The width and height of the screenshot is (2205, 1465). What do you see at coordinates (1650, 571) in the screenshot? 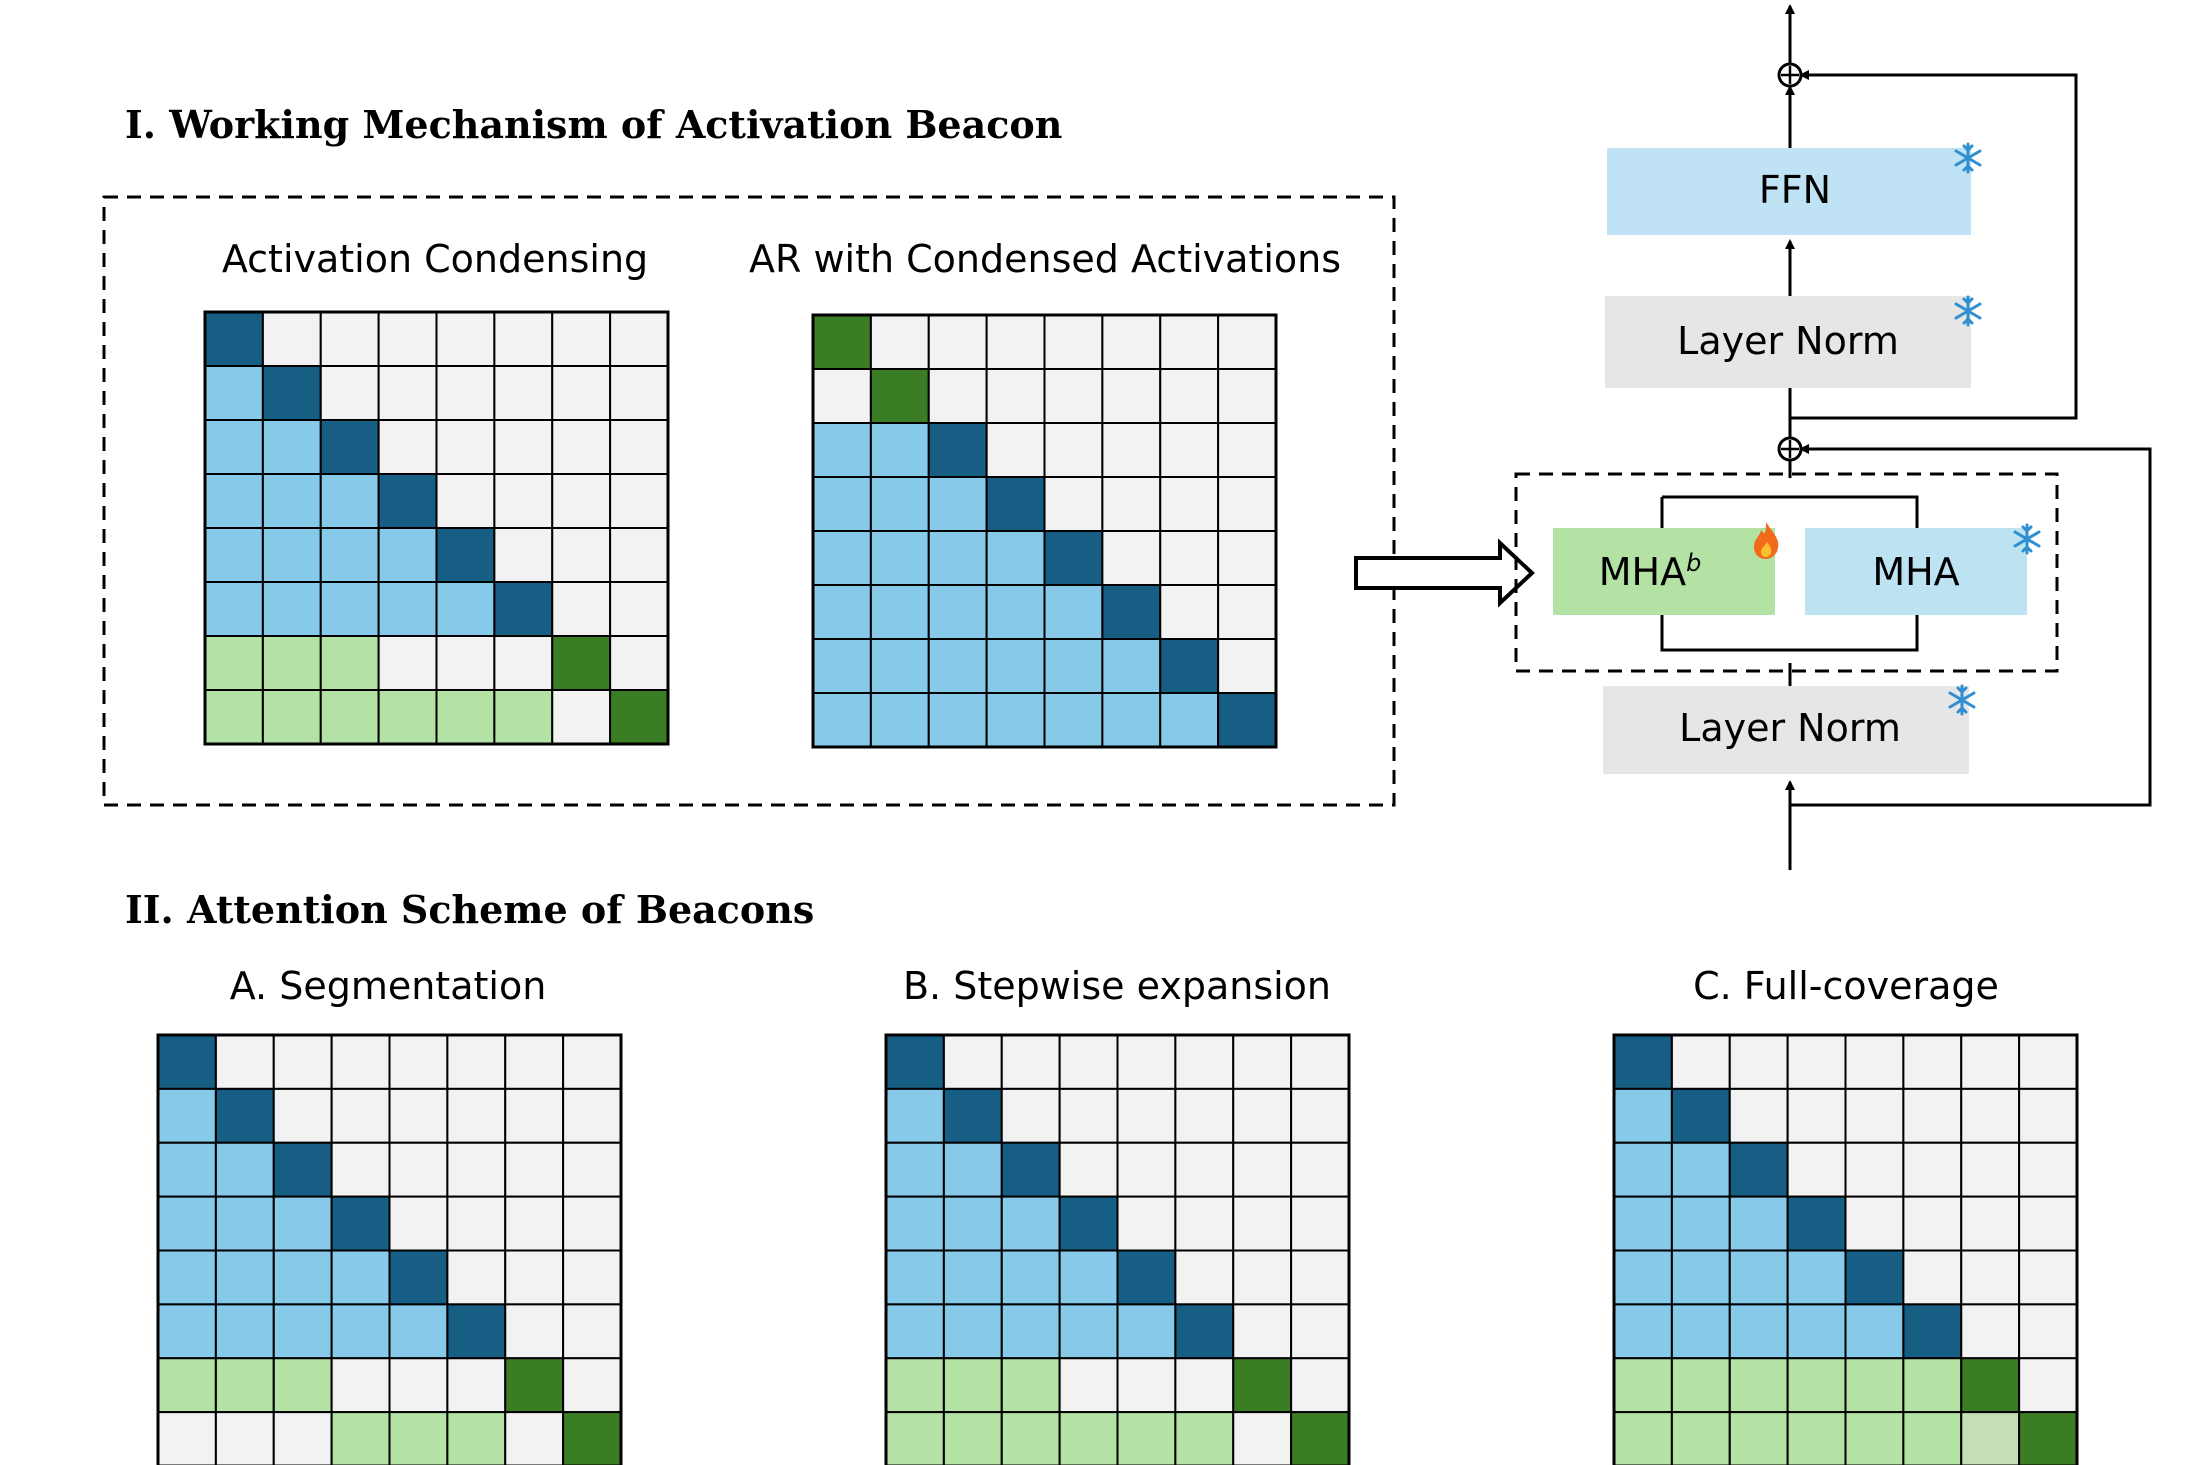
I see `mha-beacon-label: MHAb` at bounding box center [1650, 571].